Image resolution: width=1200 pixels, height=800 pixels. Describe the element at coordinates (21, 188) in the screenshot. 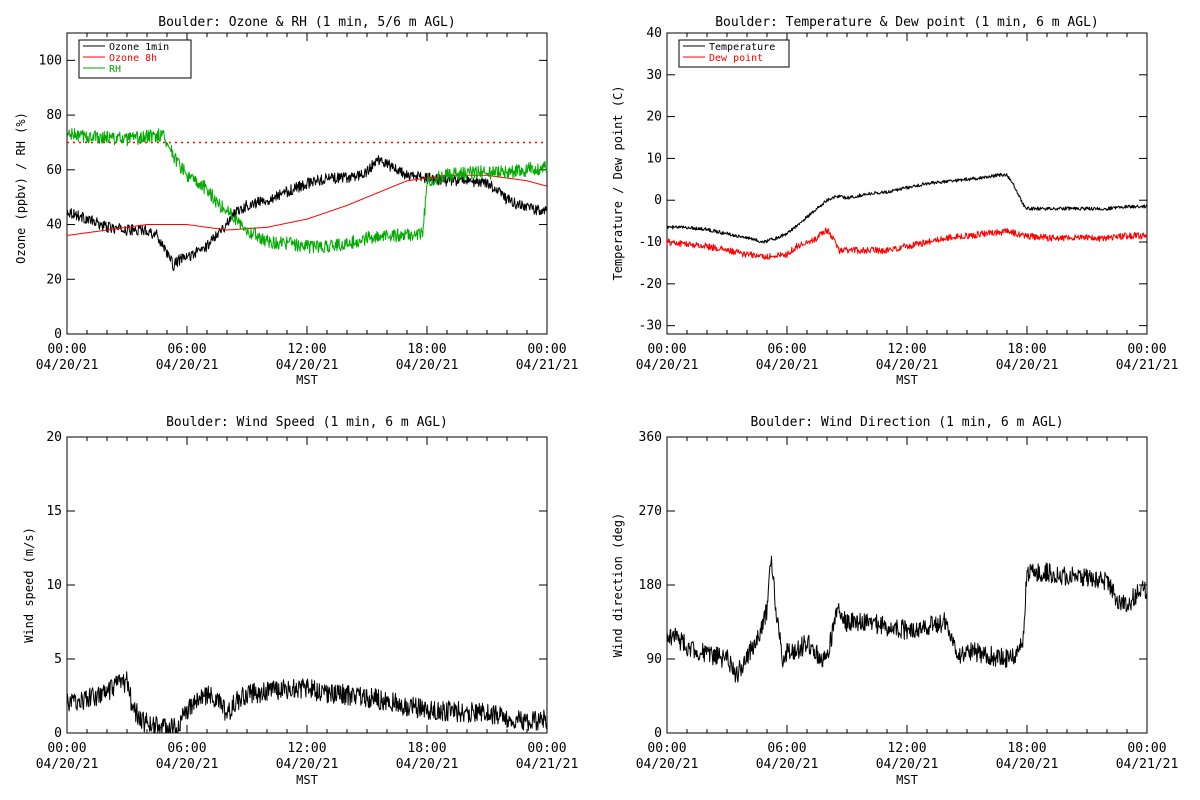

I see `y-axis-label: Ozone (ppbv) / RH (%)` at that location.